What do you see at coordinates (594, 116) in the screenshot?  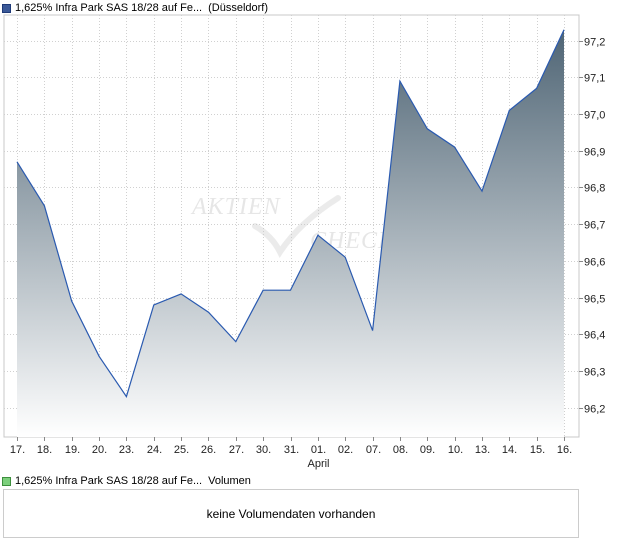 I see `y-tick-label: 97,0` at bounding box center [594, 116].